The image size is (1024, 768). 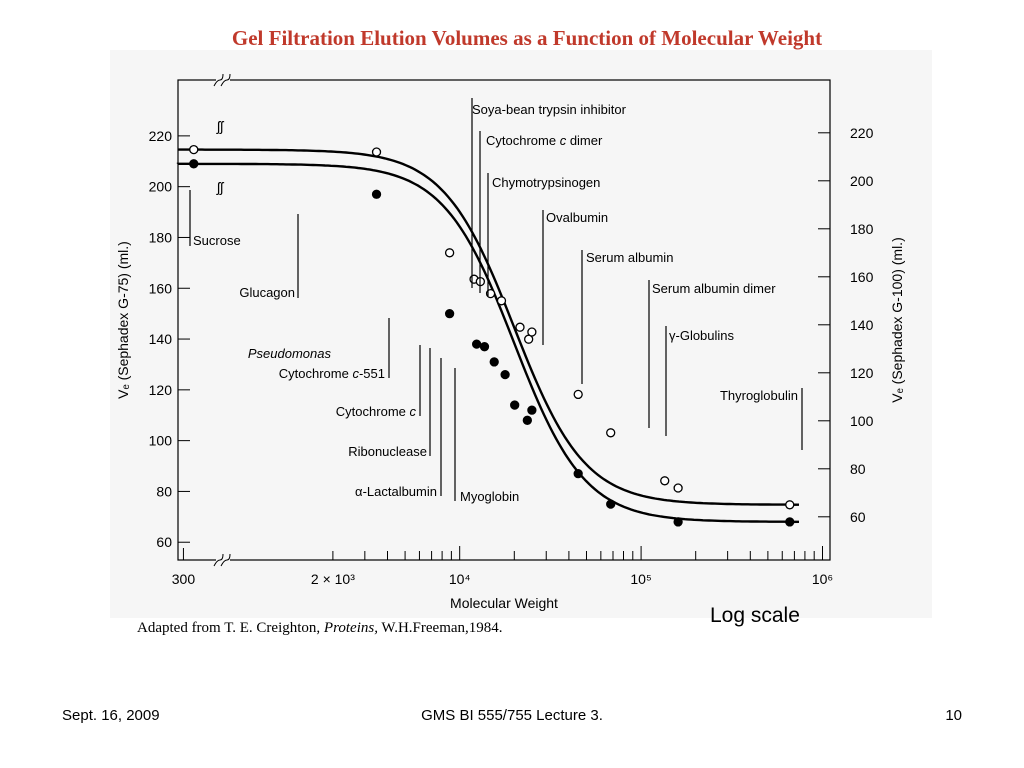 What do you see at coordinates (376, 411) in the screenshot?
I see `annotation-12: Cytochrome c` at bounding box center [376, 411].